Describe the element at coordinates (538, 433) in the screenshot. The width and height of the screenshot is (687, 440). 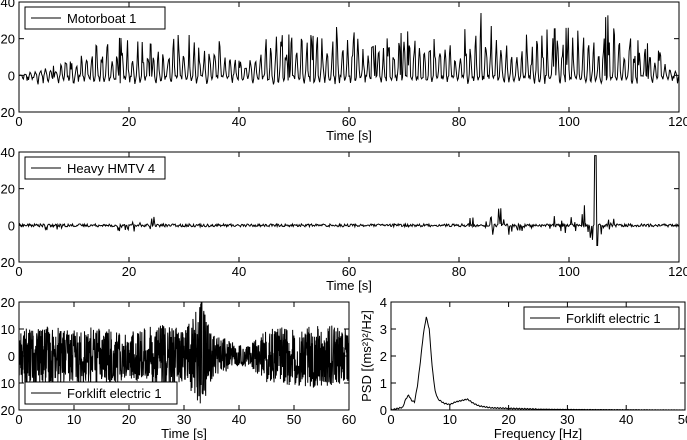
I see `x-axis-title: Frequency [Hz]` at that location.